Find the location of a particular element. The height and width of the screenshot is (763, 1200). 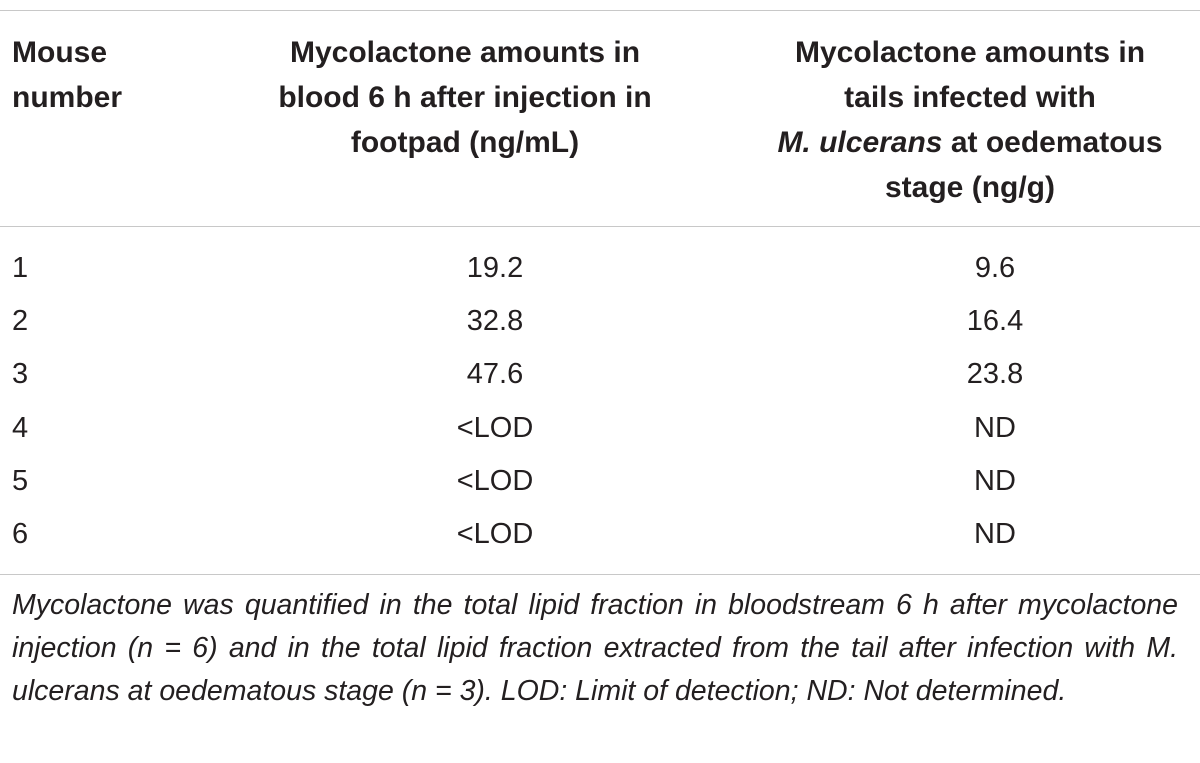

header-line: tails infected with is located at coordinates (970, 97).